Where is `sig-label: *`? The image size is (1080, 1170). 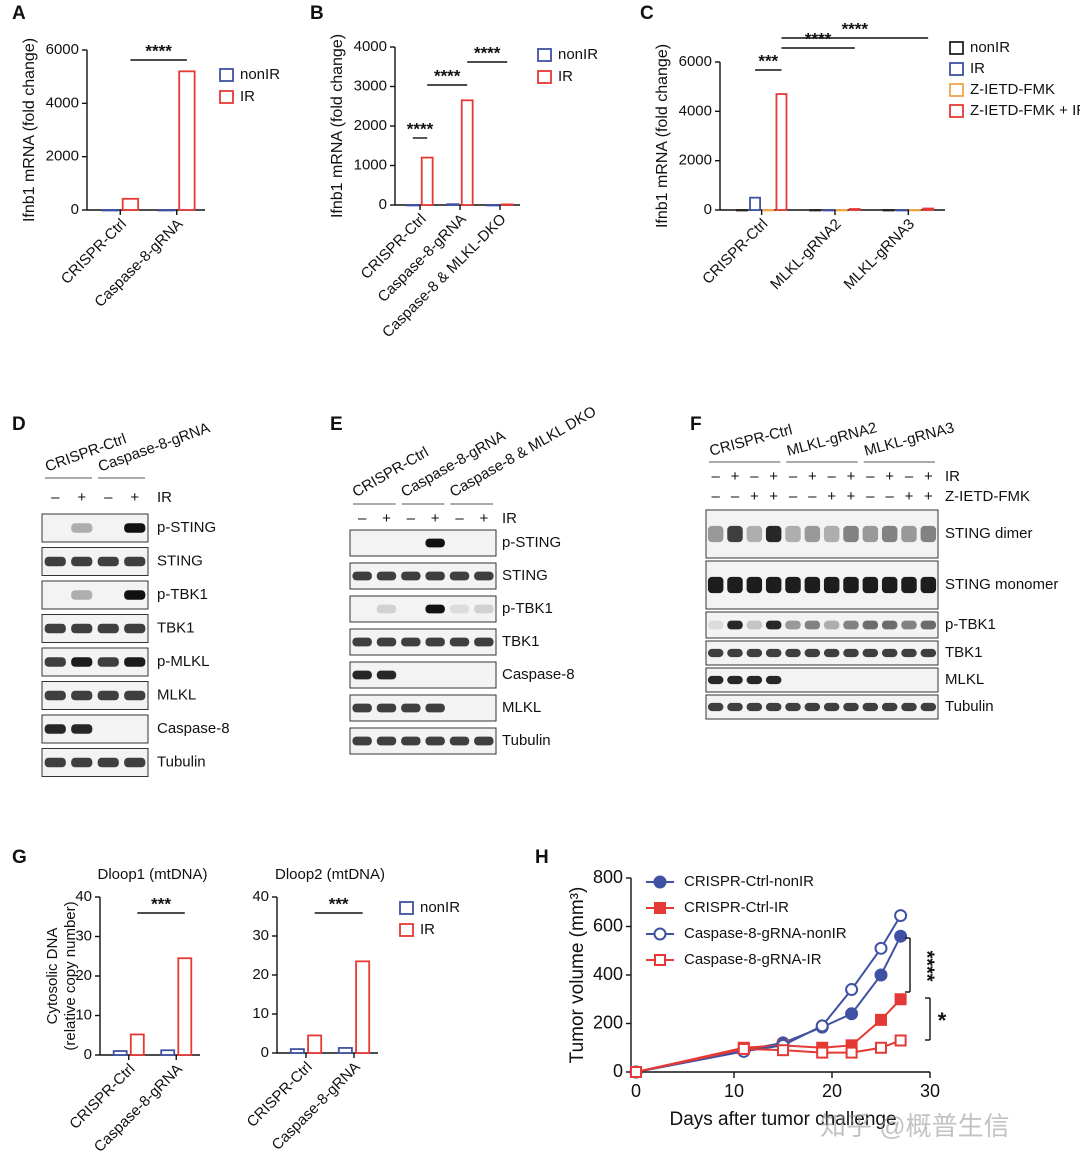 sig-label: * is located at coordinates (942, 1020).